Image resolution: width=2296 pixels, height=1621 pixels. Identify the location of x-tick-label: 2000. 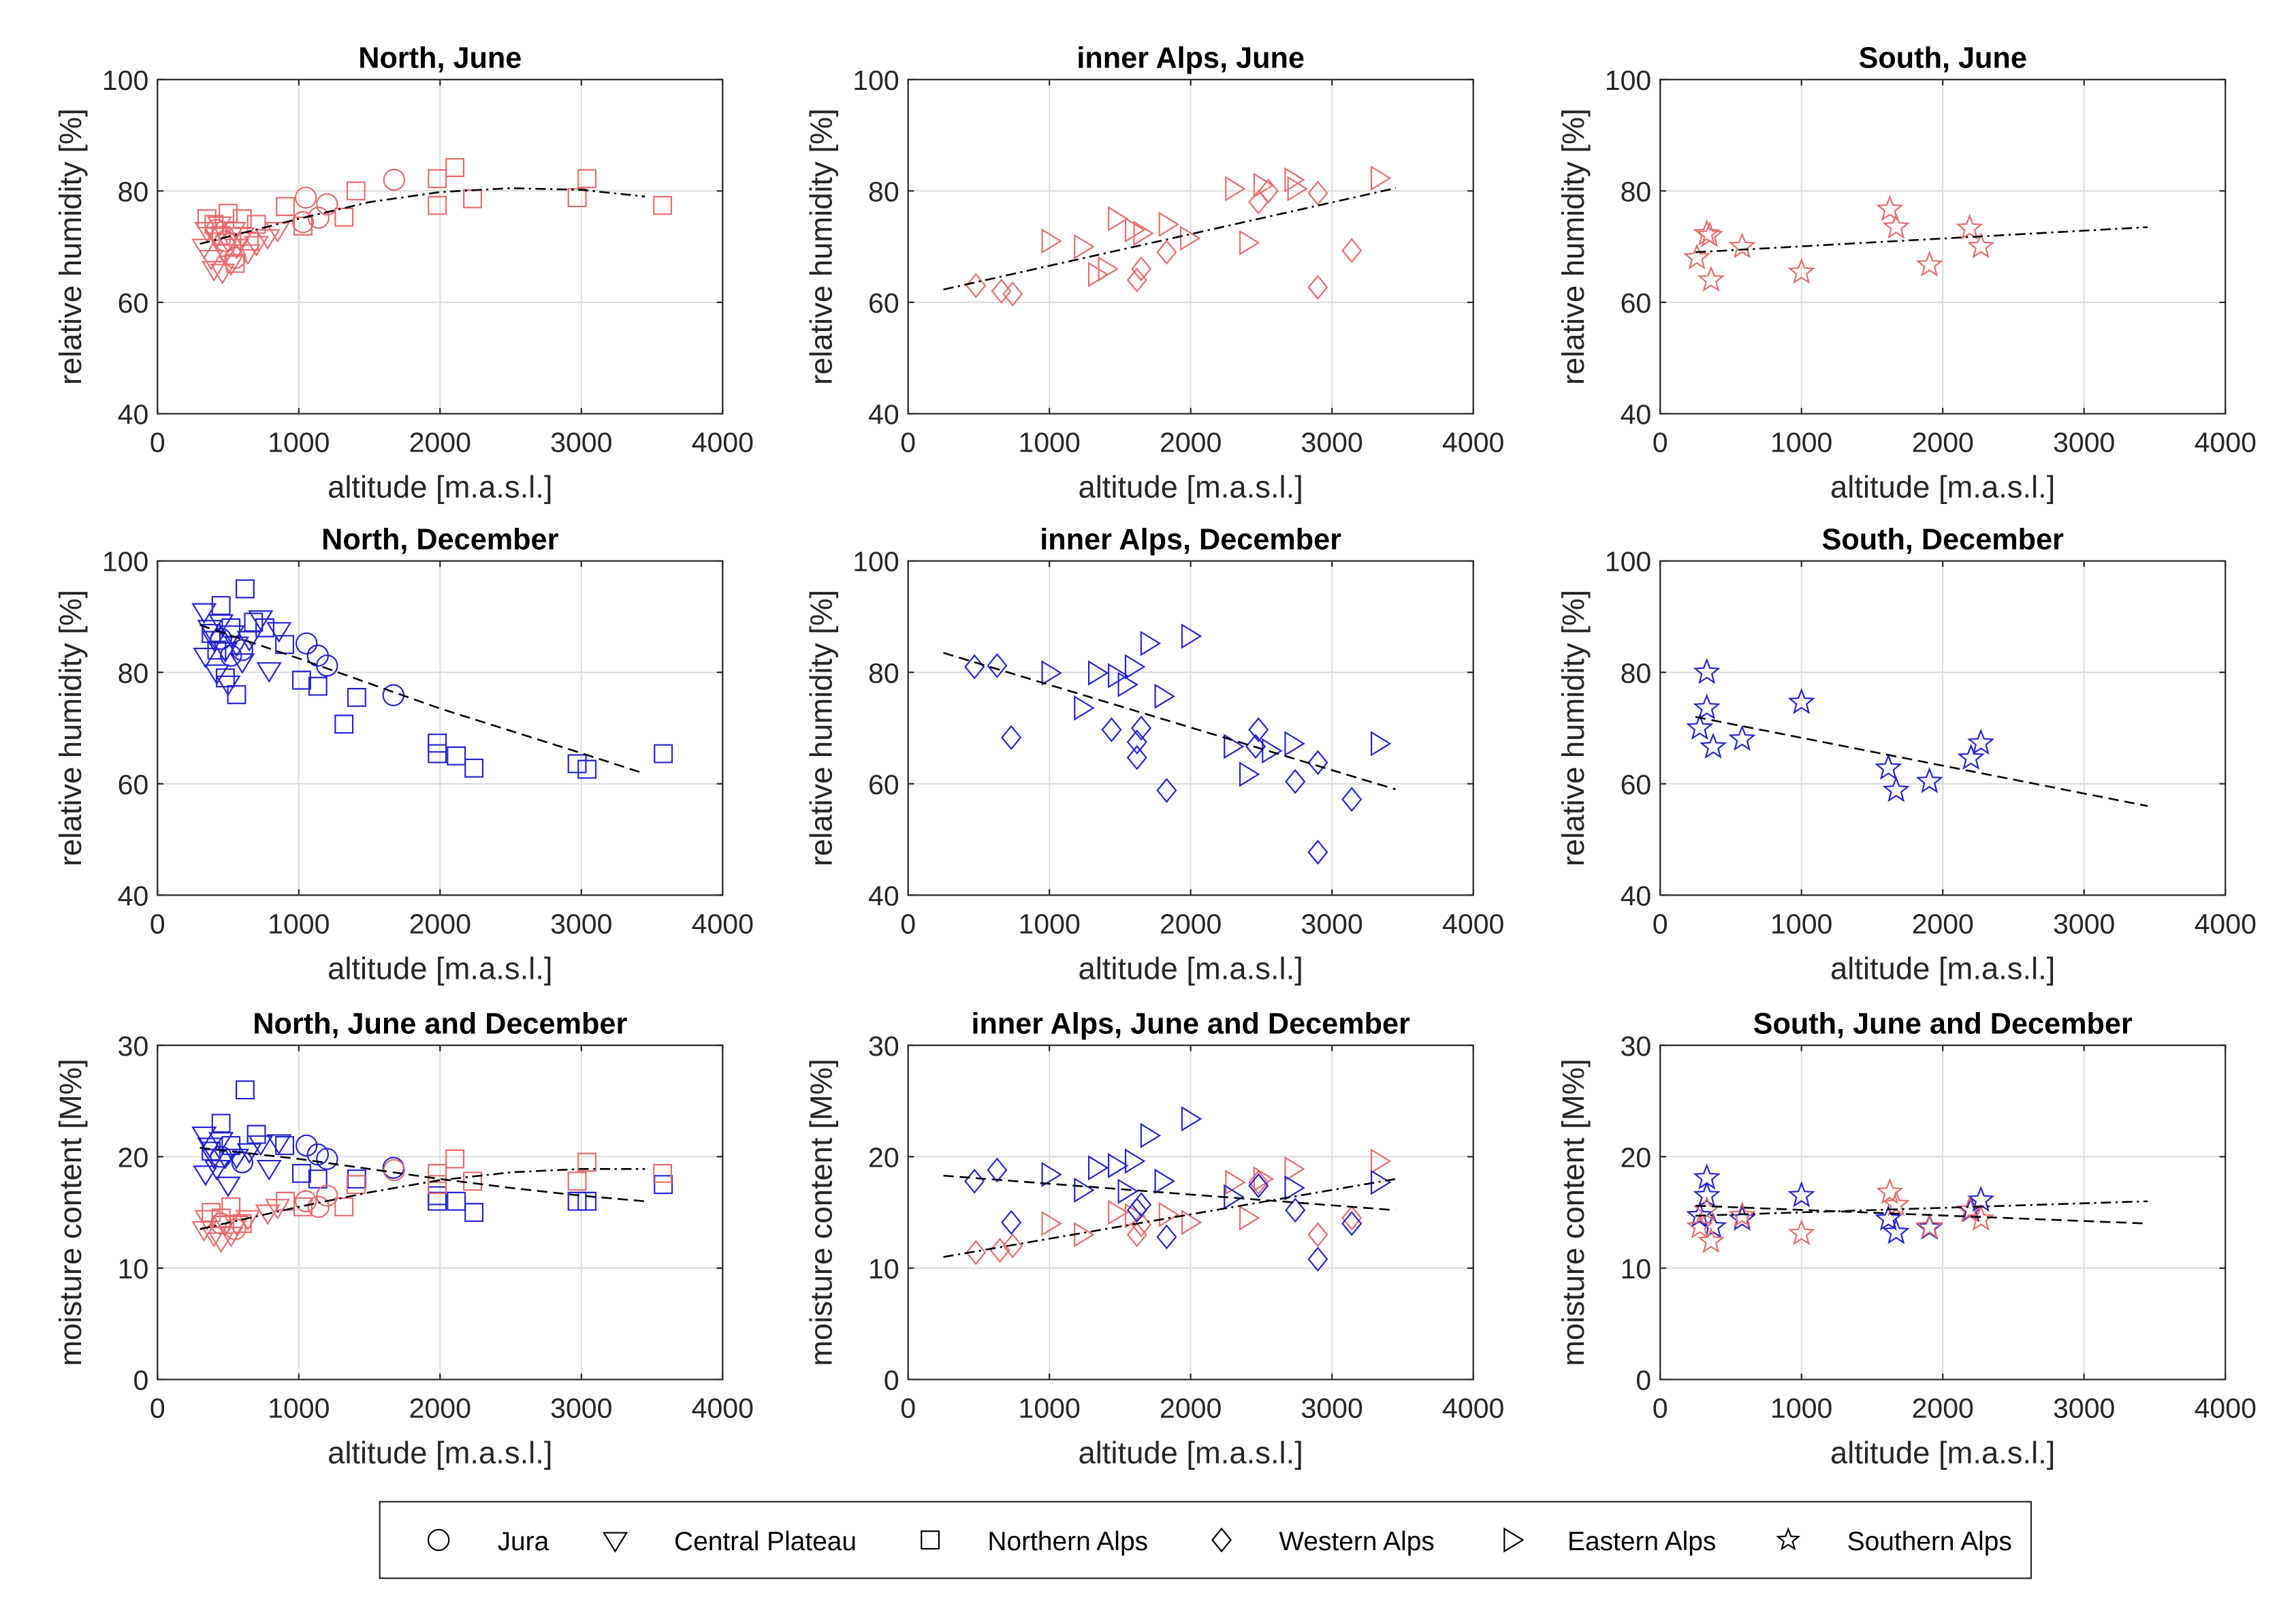
(1943, 442).